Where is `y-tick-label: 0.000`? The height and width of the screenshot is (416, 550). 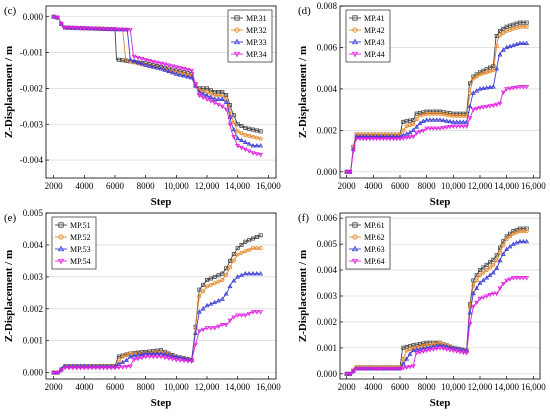
y-tick-label: 0.000 is located at coordinates (33, 373).